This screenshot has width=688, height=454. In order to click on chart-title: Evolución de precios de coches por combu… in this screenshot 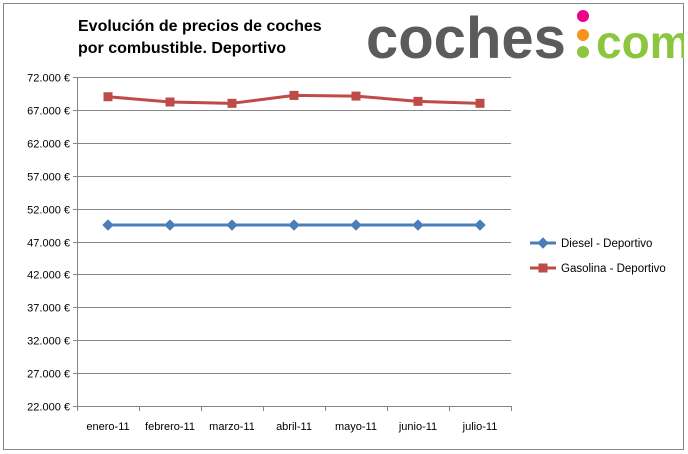, I will do `click(223, 38)`.